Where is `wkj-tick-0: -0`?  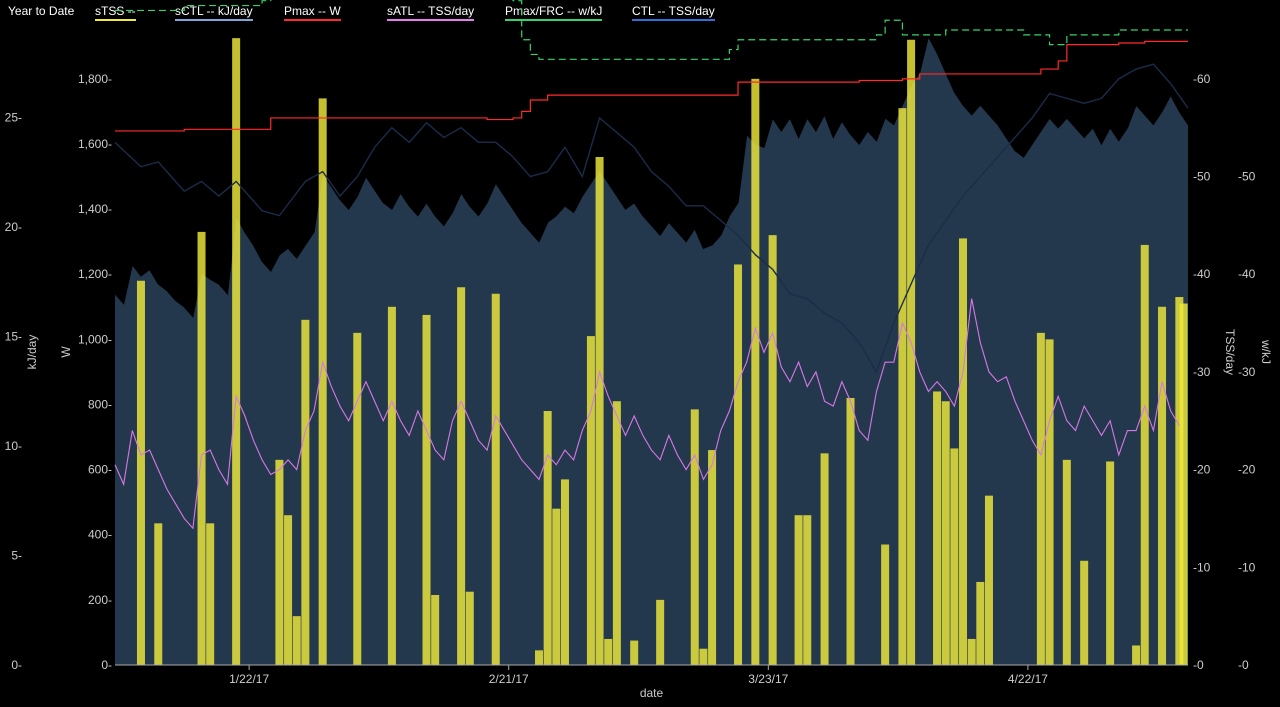 wkj-tick-0: -0 is located at coordinates (1243, 665).